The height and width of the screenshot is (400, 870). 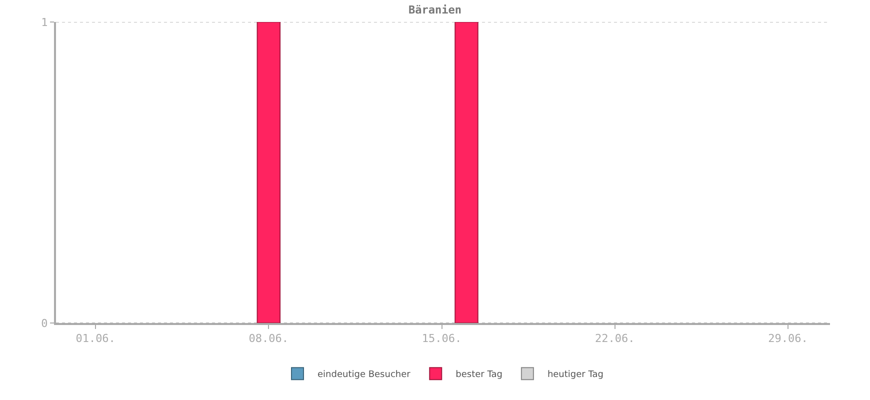 What do you see at coordinates (268, 339) in the screenshot?
I see `x-tick-label: 08.06.` at bounding box center [268, 339].